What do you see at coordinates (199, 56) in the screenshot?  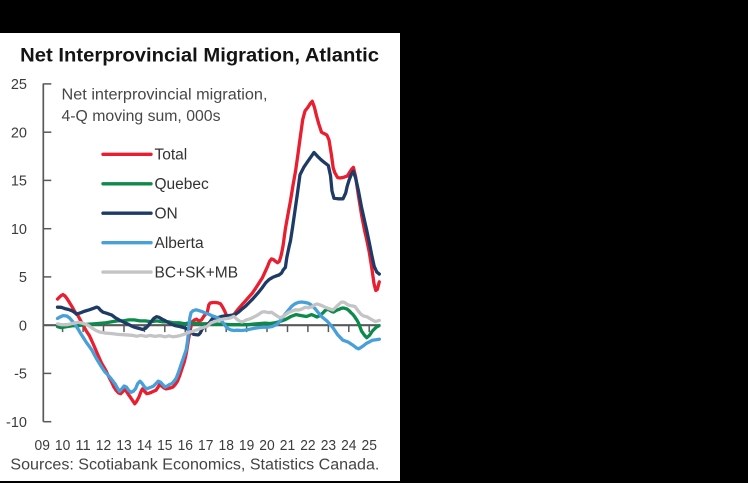 I see `svg-text:Net Interprovincial Migration,: Net Interprovincial Migration, Atlantic` at bounding box center [199, 56].